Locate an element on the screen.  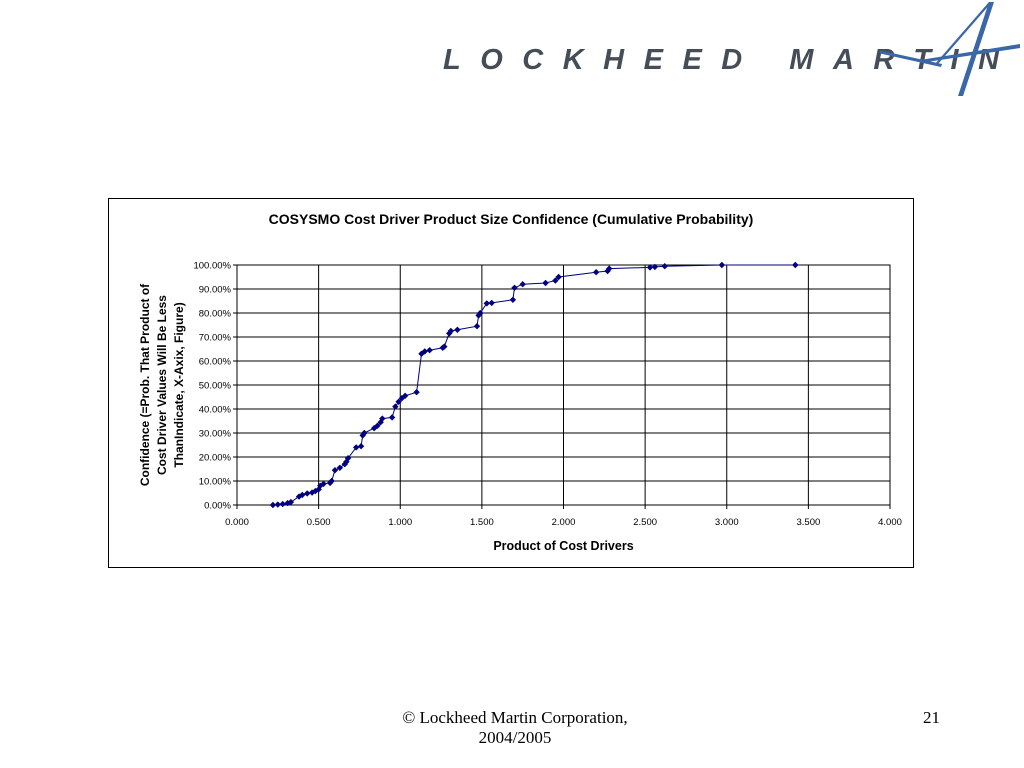
lockheed-martin-star-logo is located at coordinates (950, 49).